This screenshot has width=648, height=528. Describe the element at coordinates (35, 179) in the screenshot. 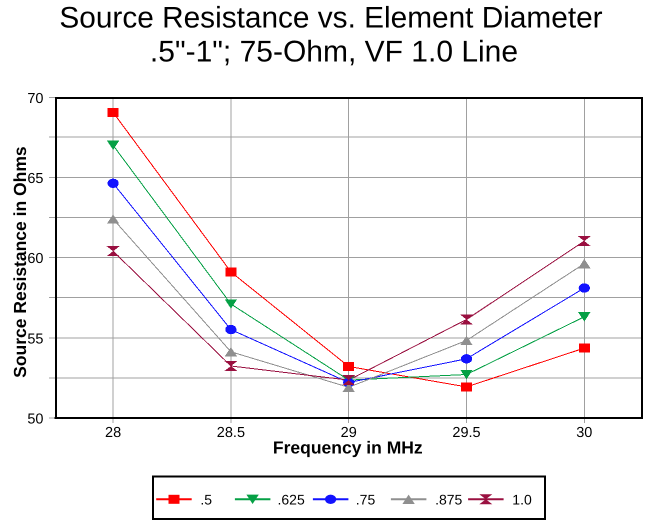

I see `svg-text: 65` at that location.